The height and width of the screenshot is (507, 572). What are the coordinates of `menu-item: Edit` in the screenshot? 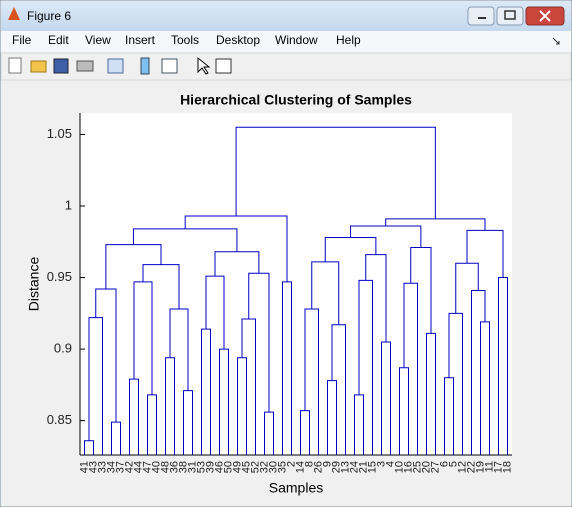 It's located at (58, 40).